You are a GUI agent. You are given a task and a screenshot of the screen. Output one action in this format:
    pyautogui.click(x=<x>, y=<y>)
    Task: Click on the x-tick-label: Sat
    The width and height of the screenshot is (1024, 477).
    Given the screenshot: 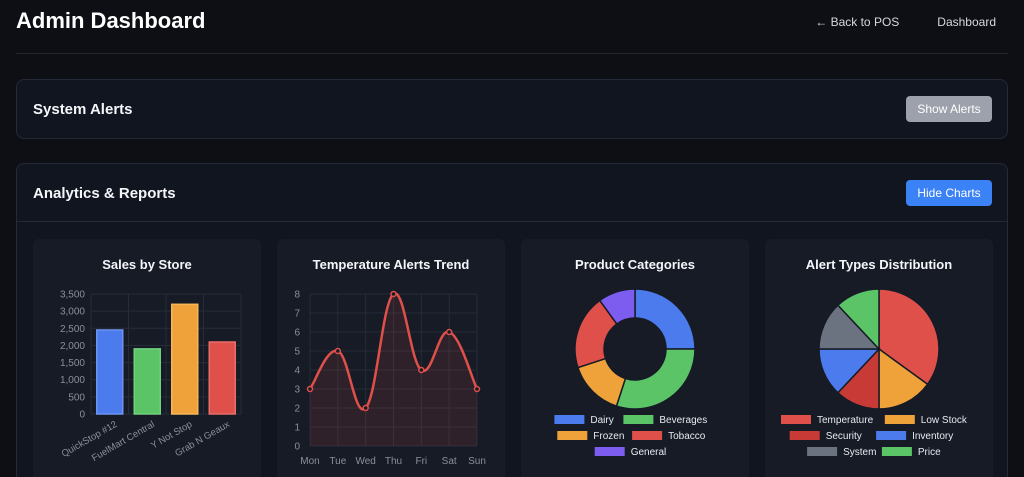 What is the action you would take?
    pyautogui.click(x=449, y=461)
    